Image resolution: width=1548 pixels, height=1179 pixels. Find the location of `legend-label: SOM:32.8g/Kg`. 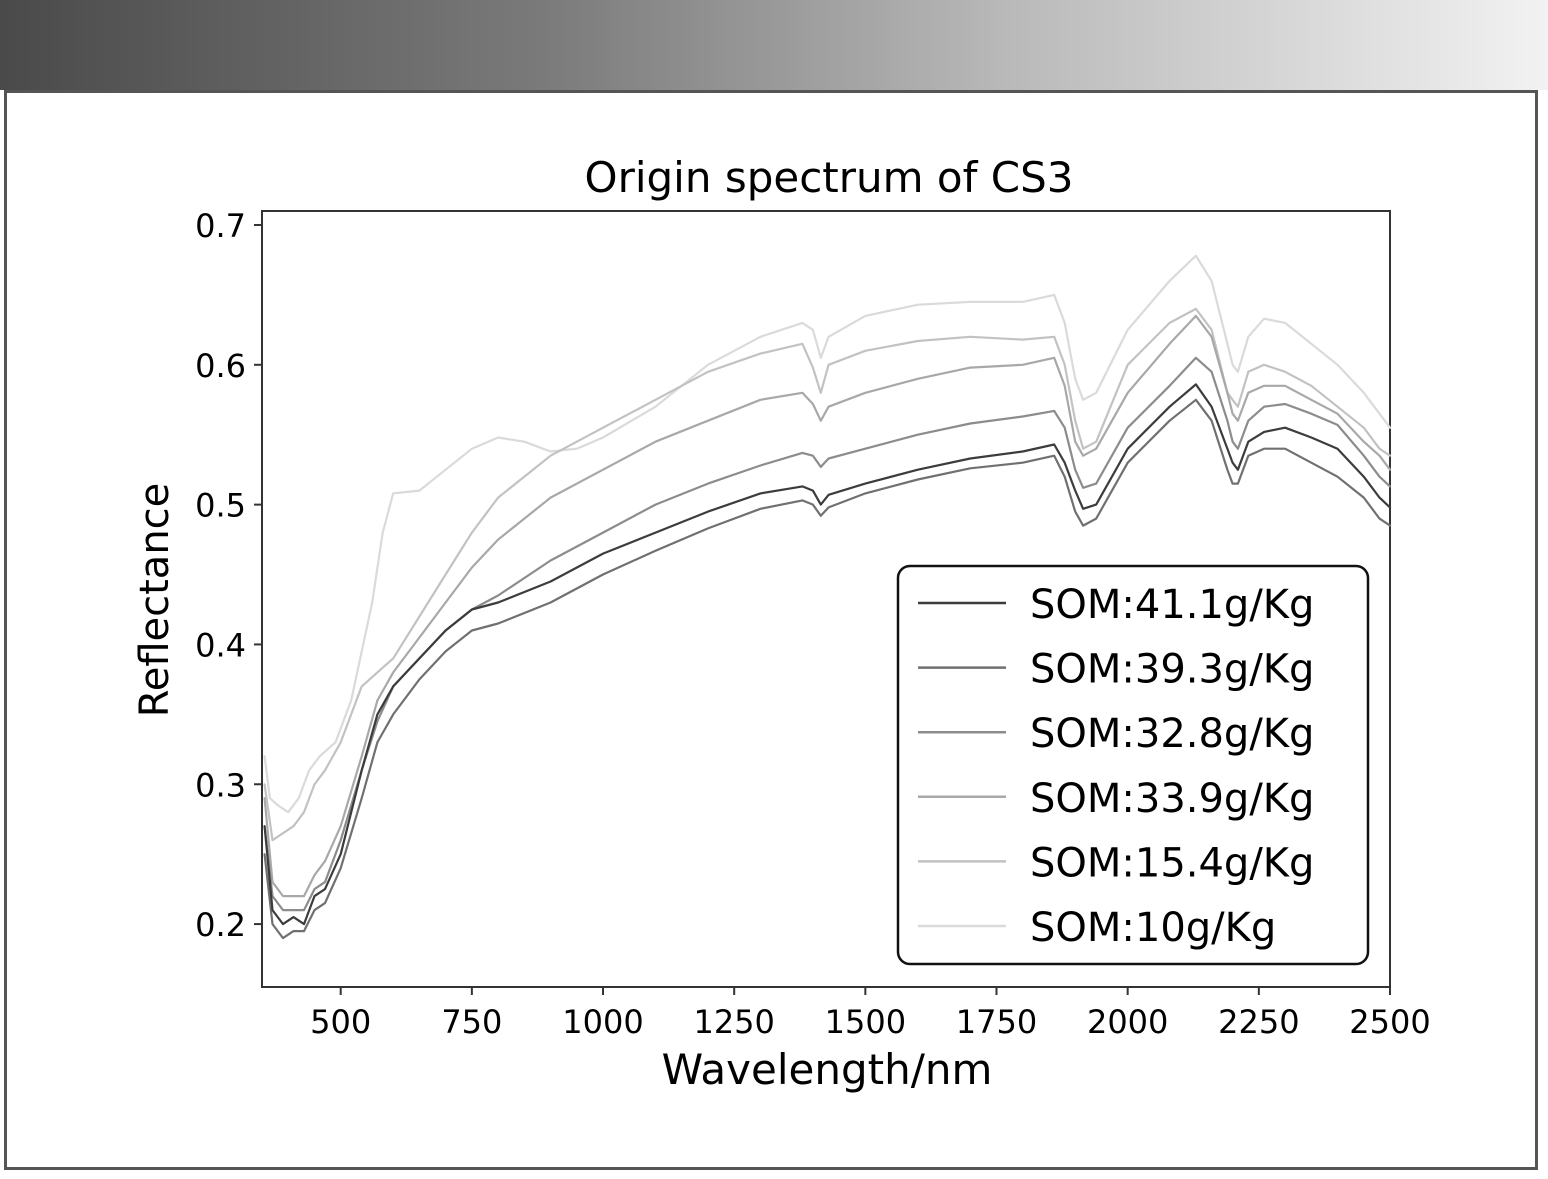

legend-label: SOM:32.8g/Kg is located at coordinates (1172, 734).